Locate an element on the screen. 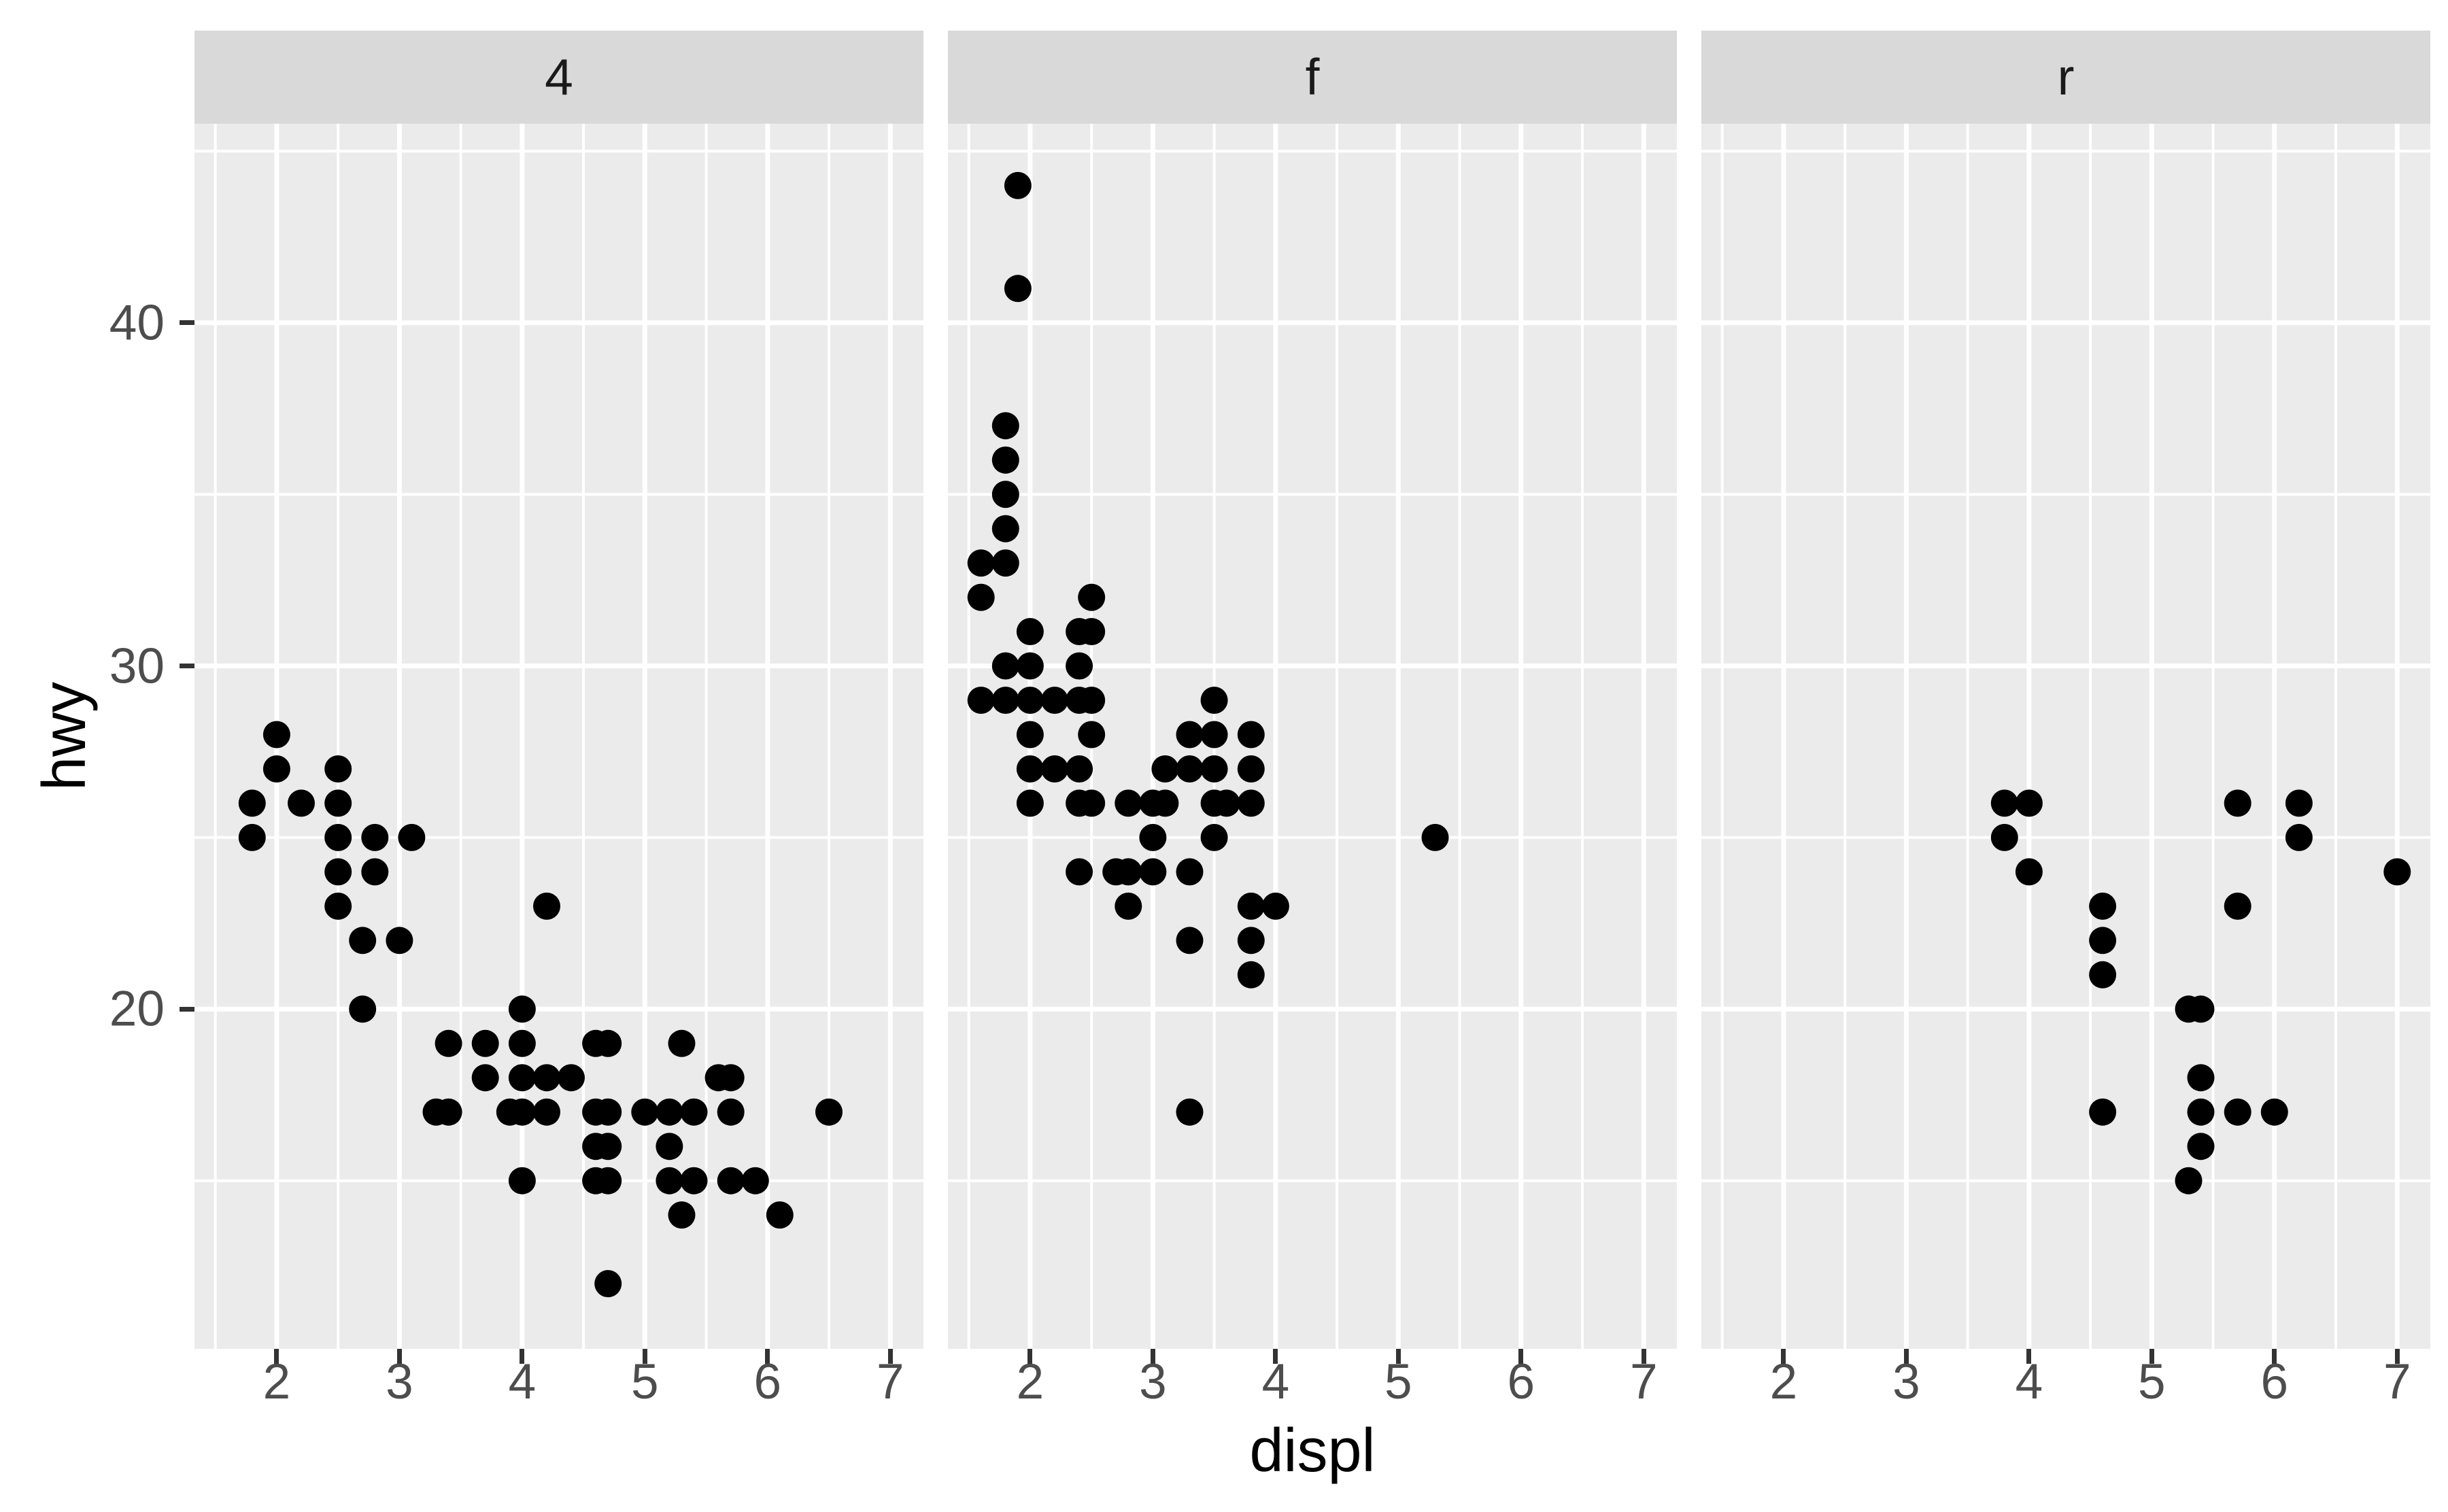  y-tick-label: 40 is located at coordinates (137, 323).